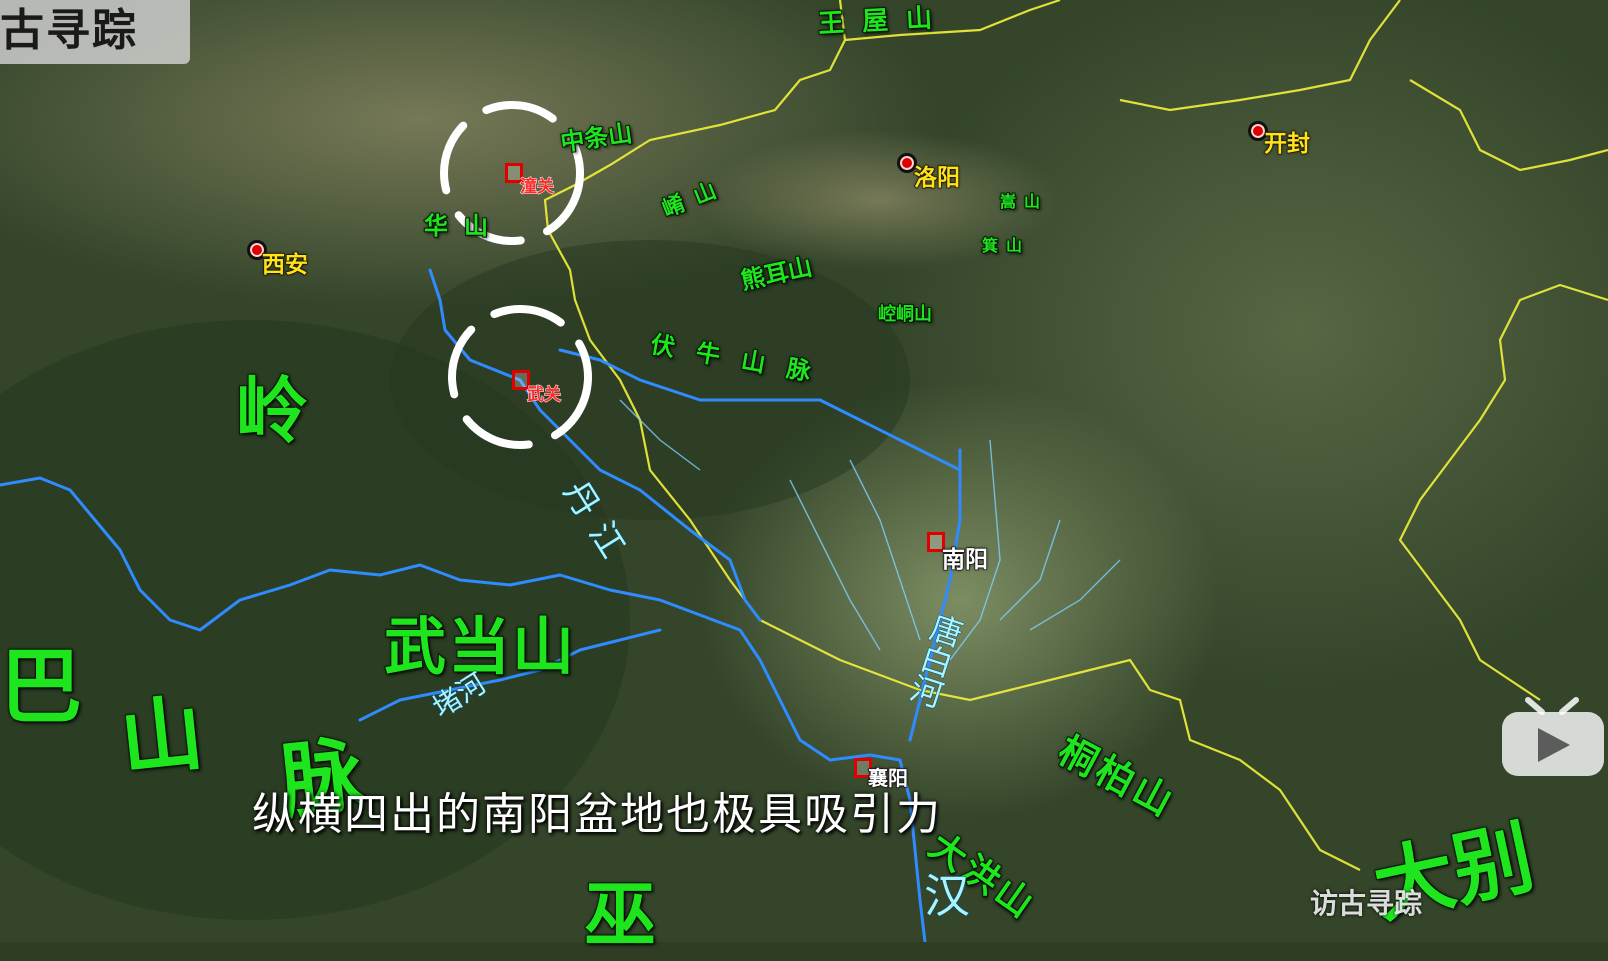  Describe the element at coordinates (905, 314) in the screenshot. I see `mountain-label-kongtong: 崆峒山` at that location.